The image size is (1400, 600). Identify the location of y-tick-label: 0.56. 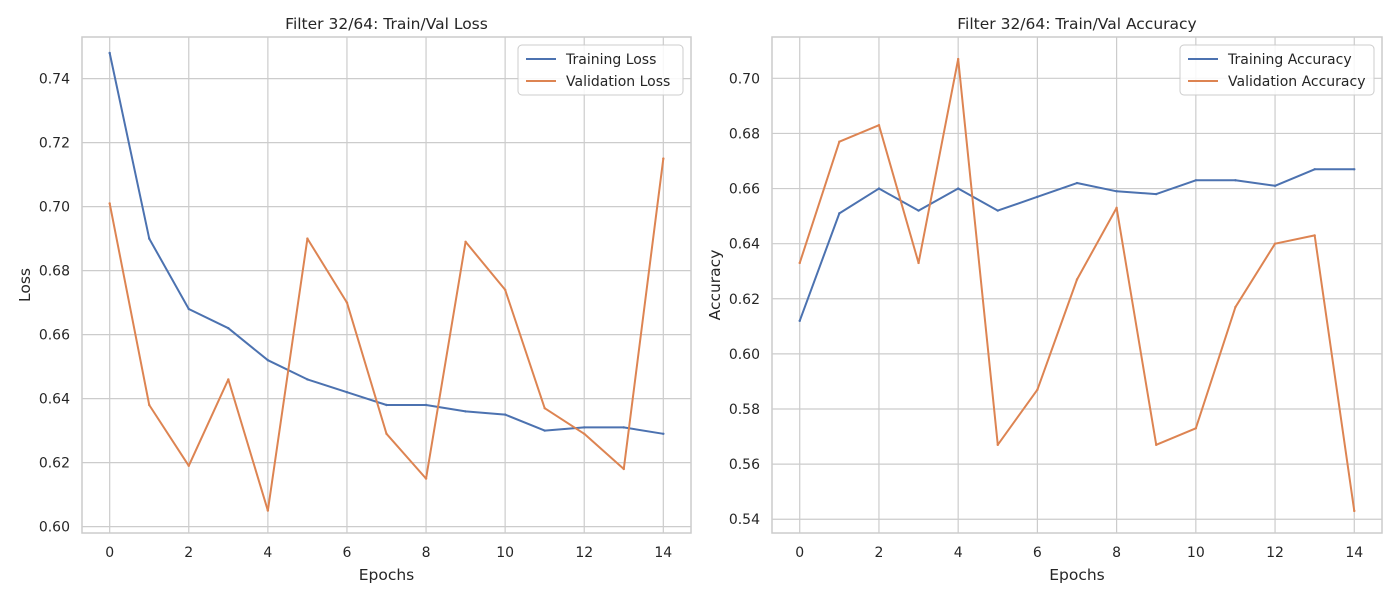
(744, 465).